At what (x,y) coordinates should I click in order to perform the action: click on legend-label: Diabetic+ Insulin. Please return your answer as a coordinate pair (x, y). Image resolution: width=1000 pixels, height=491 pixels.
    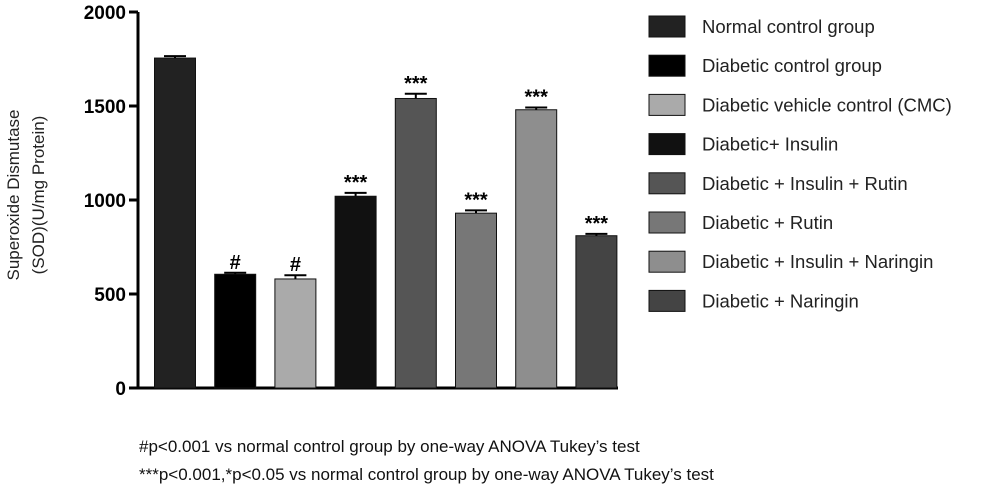
    Looking at the image, I should click on (770, 144).